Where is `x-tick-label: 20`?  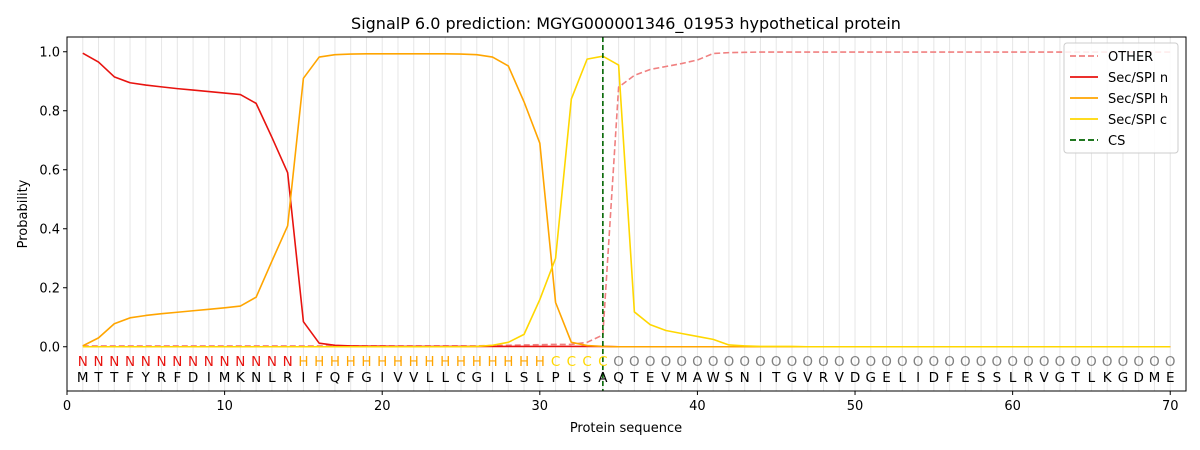 x-tick-label: 20 is located at coordinates (382, 406).